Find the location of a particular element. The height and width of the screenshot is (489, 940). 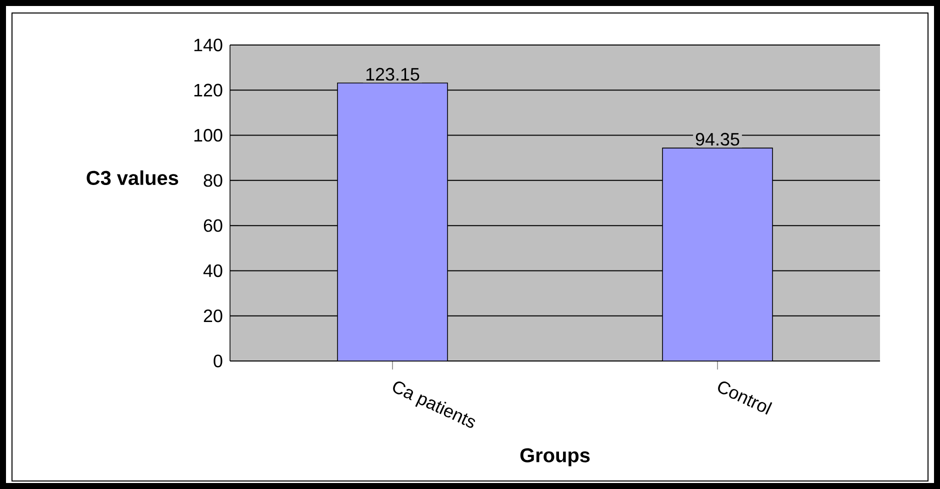

data-label: 123.15 is located at coordinates (393, 74).